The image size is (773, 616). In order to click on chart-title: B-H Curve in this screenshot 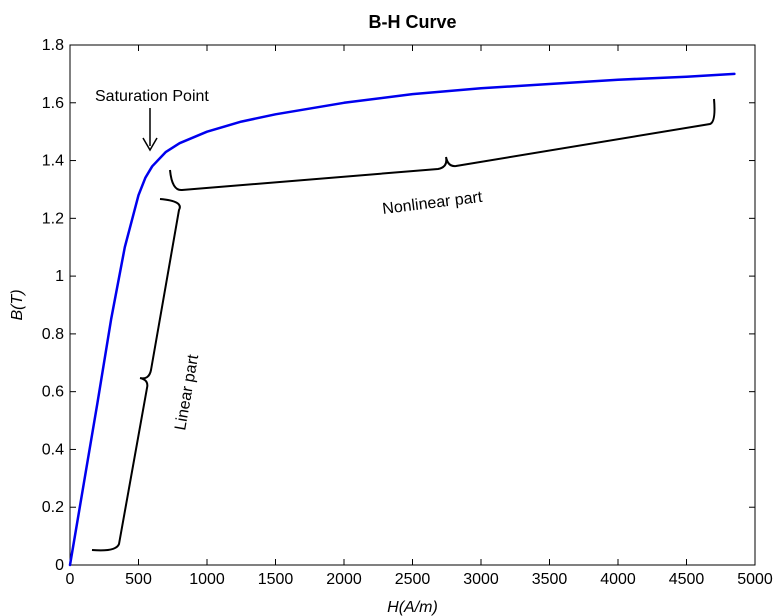, I will do `click(412, 22)`.